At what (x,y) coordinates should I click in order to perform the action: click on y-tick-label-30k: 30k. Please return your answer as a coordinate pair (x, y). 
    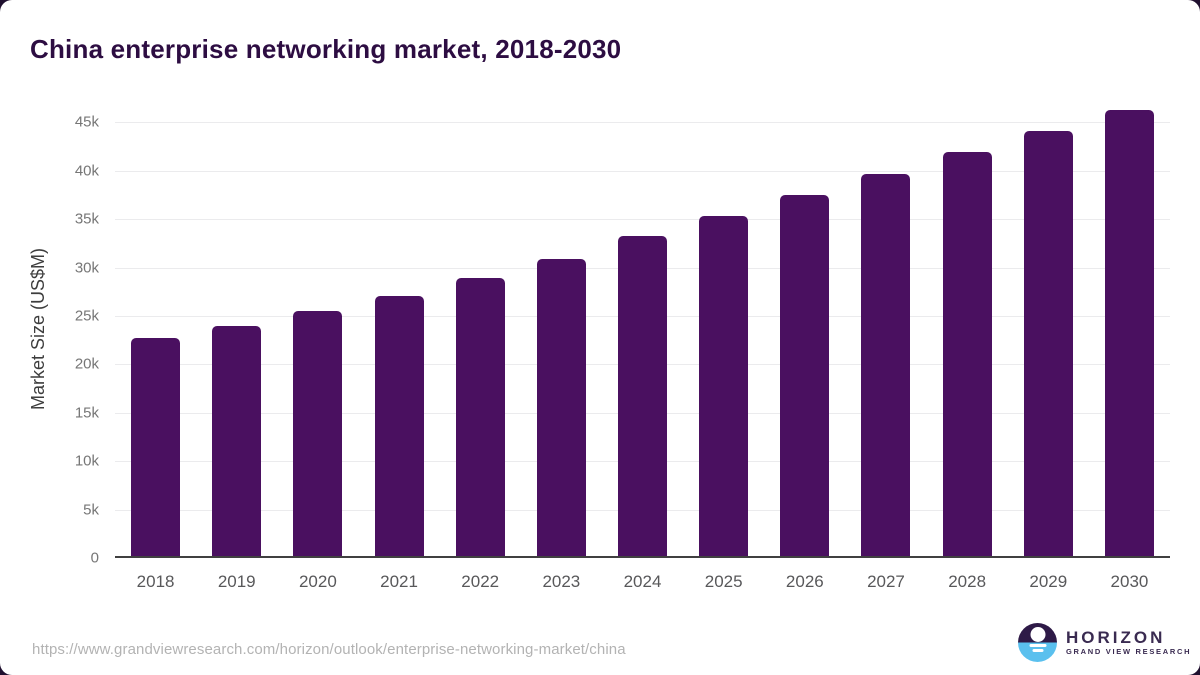
    Looking at the image, I should click on (86, 267).